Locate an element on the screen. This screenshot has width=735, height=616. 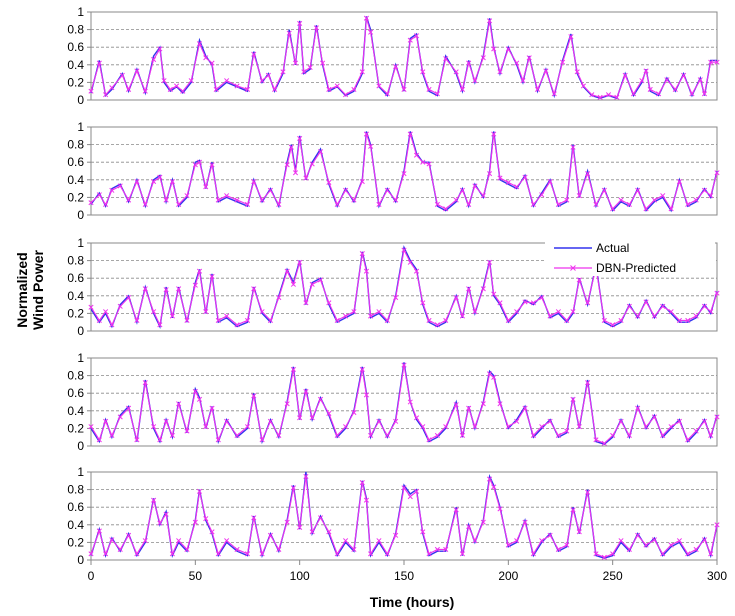
y-axis-title: Normalized Wind Power is located at coordinates (30, 289).